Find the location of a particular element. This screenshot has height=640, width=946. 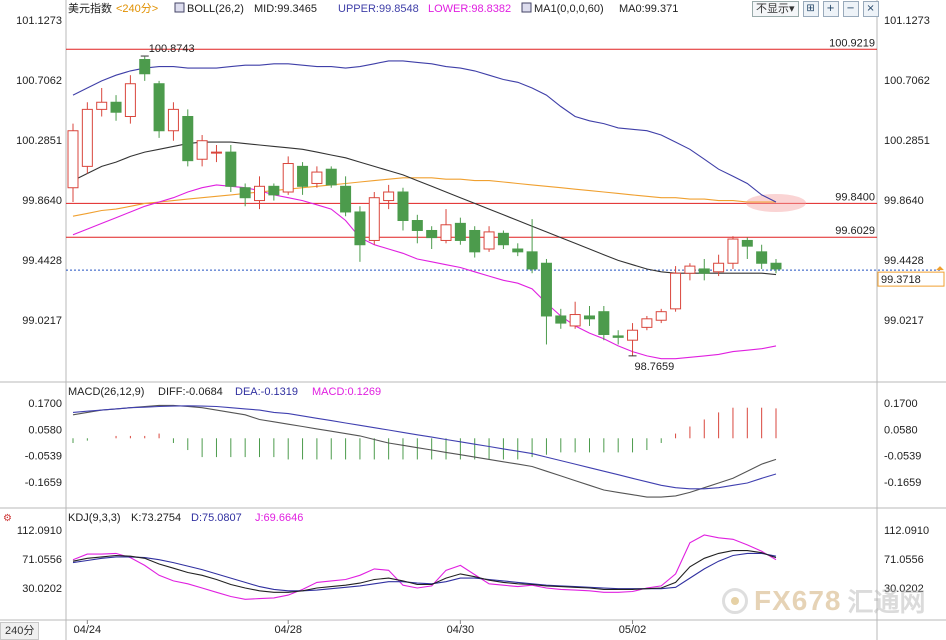

macd-tick-right: 0.1700 is located at coordinates (901, 404).